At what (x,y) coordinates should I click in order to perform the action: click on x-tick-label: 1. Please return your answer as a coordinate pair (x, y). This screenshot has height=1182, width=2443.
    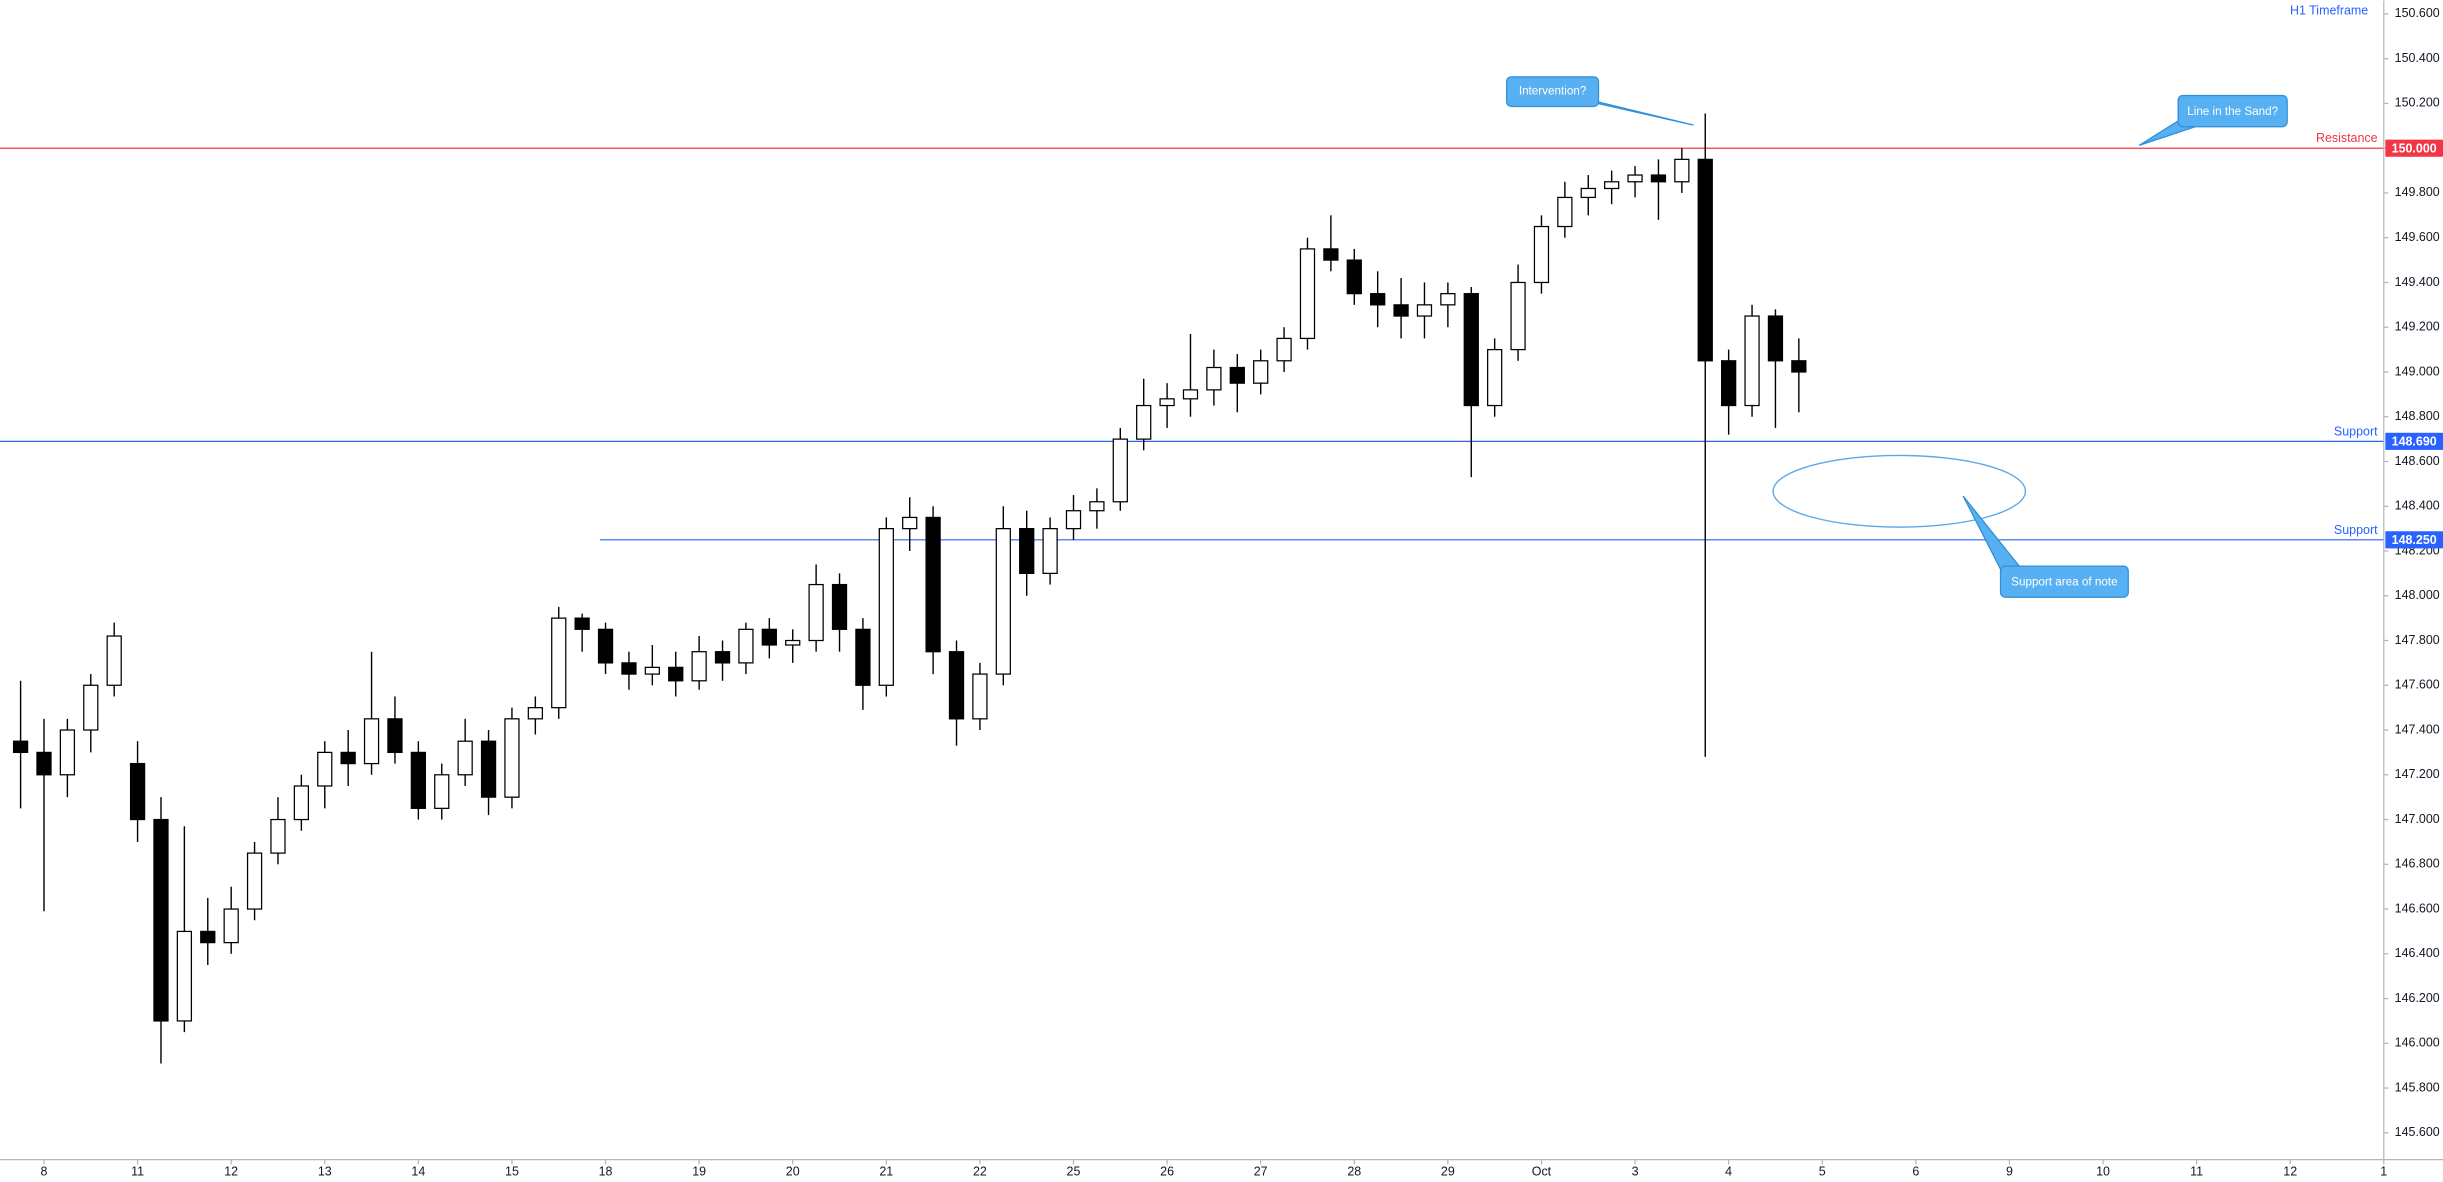
    Looking at the image, I should click on (2383, 1171).